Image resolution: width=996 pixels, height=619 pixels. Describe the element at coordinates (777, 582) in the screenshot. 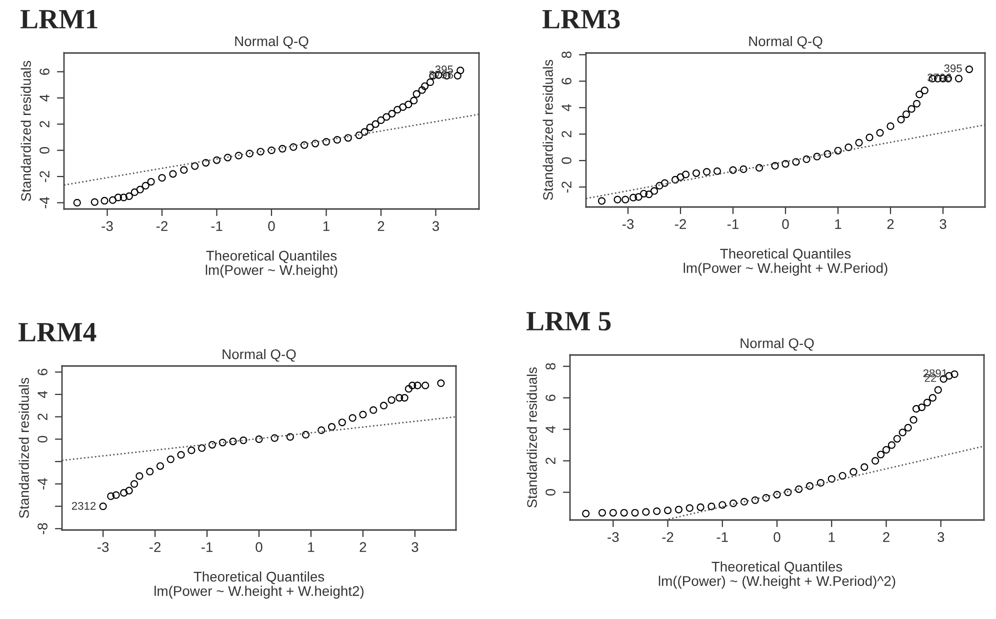

I see `text: lm((Power) ~ (W.height + W.Period)^2)` at that location.